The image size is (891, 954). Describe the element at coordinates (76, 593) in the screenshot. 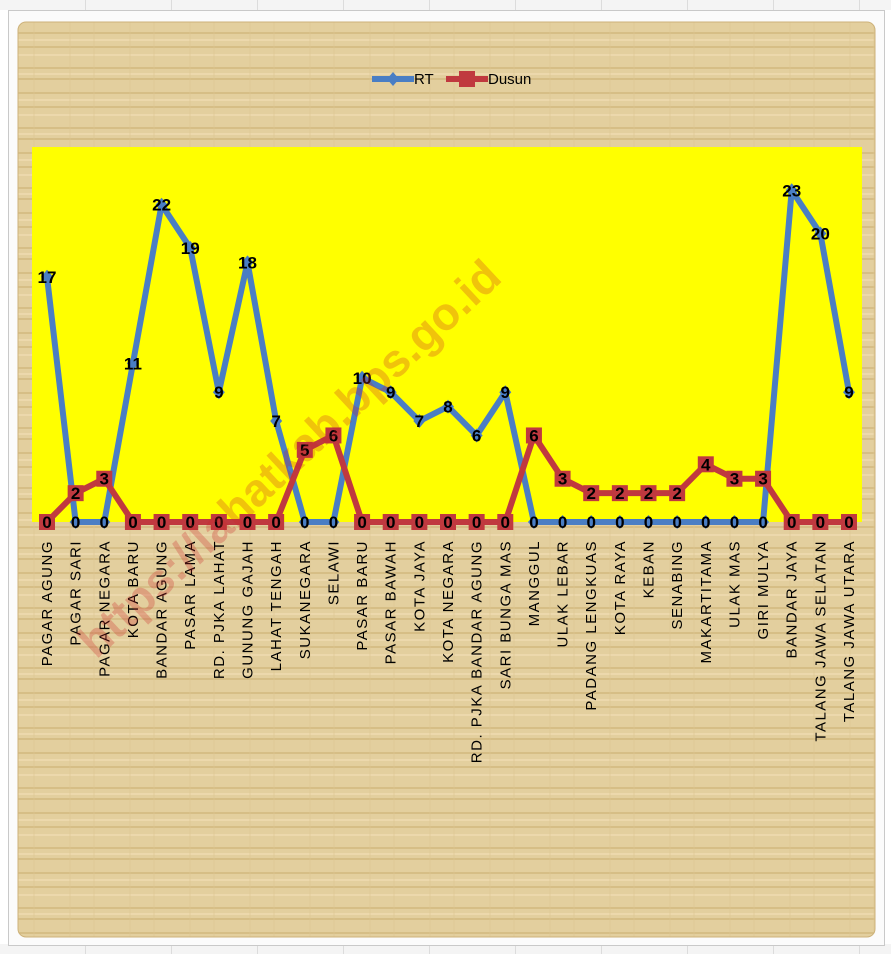

I see `x-tick-label: PAGAR SARI` at that location.